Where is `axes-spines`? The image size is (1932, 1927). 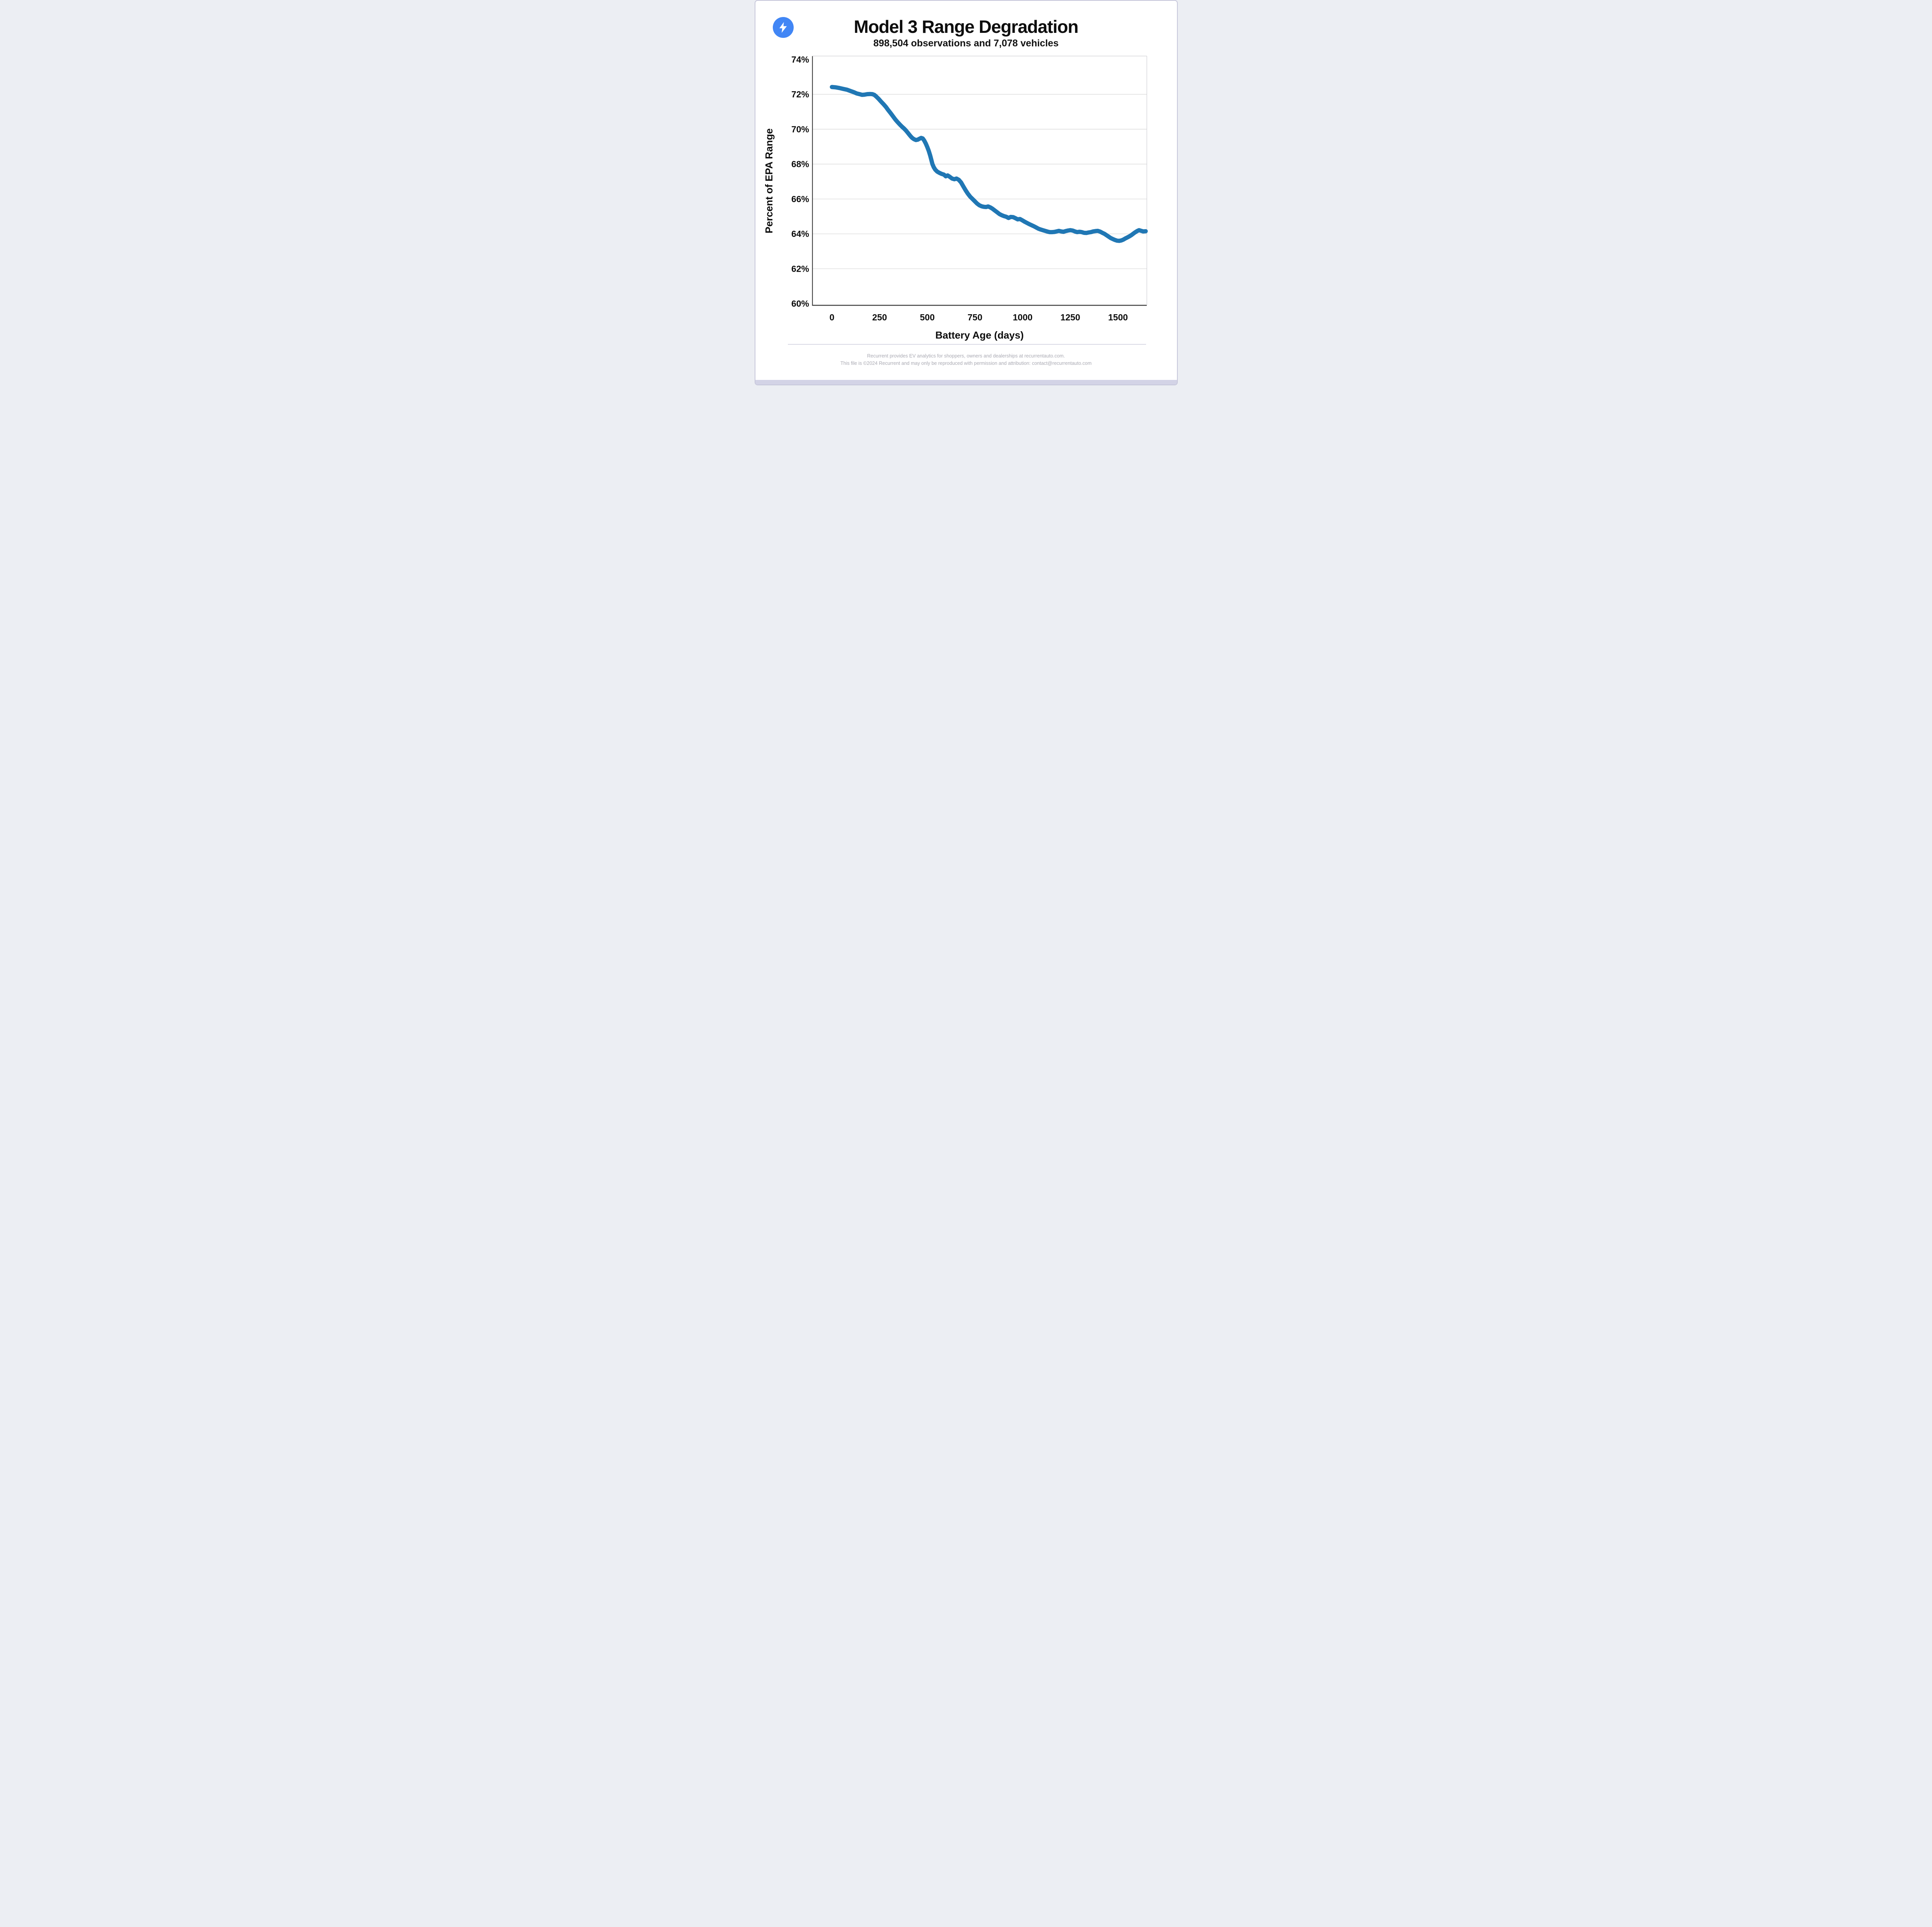
axes-spines is located at coordinates (979, 181).